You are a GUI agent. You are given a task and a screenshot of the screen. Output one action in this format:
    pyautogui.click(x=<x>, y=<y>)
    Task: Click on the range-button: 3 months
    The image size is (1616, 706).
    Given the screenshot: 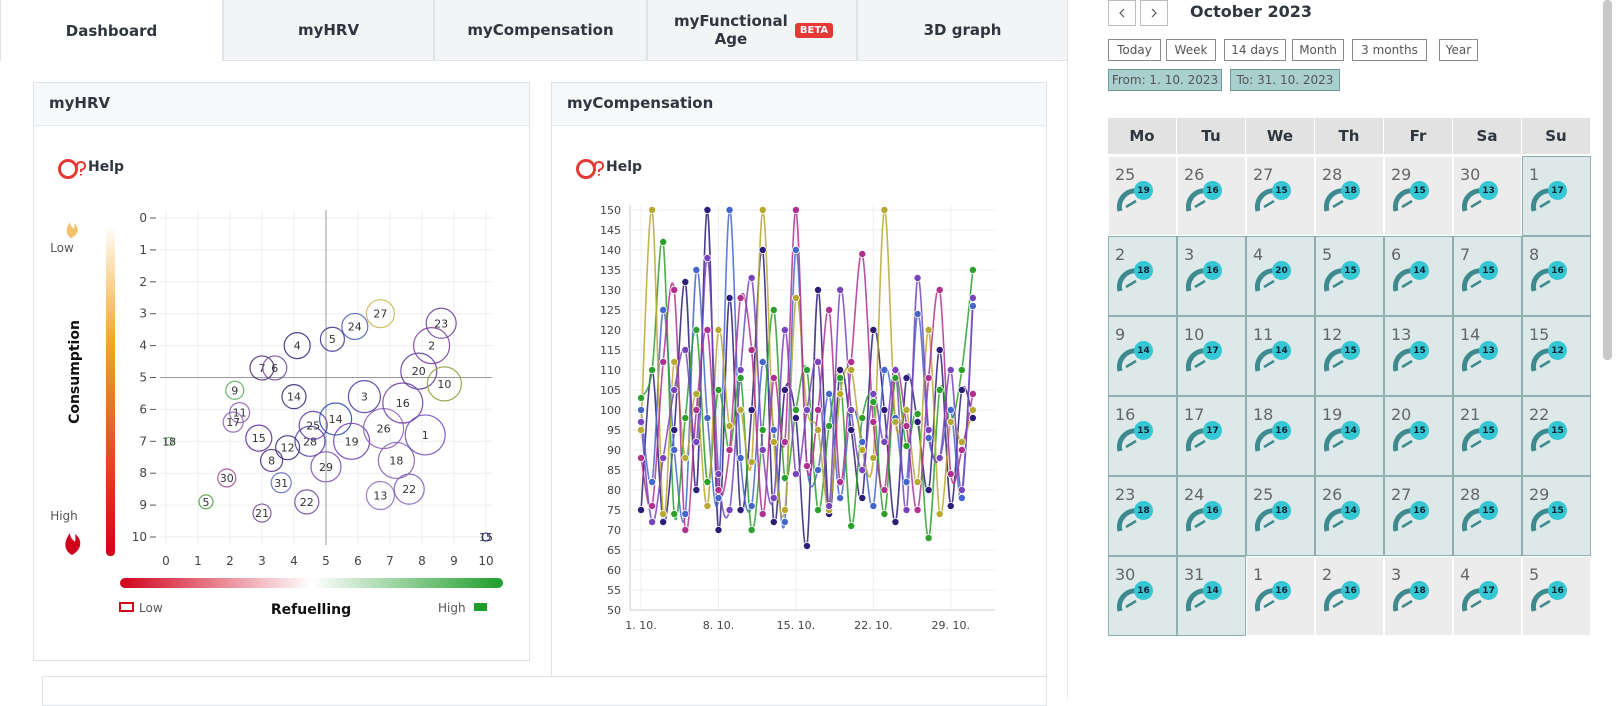 What is the action you would take?
    pyautogui.click(x=1389, y=50)
    